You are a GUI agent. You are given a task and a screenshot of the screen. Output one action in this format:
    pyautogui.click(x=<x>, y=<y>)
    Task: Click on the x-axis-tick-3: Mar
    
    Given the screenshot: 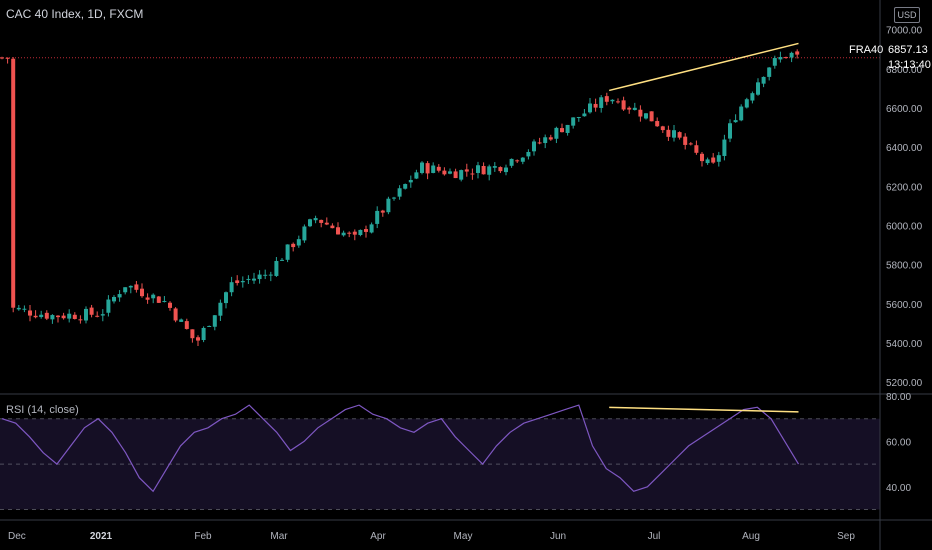 What is the action you would take?
    pyautogui.click(x=279, y=536)
    